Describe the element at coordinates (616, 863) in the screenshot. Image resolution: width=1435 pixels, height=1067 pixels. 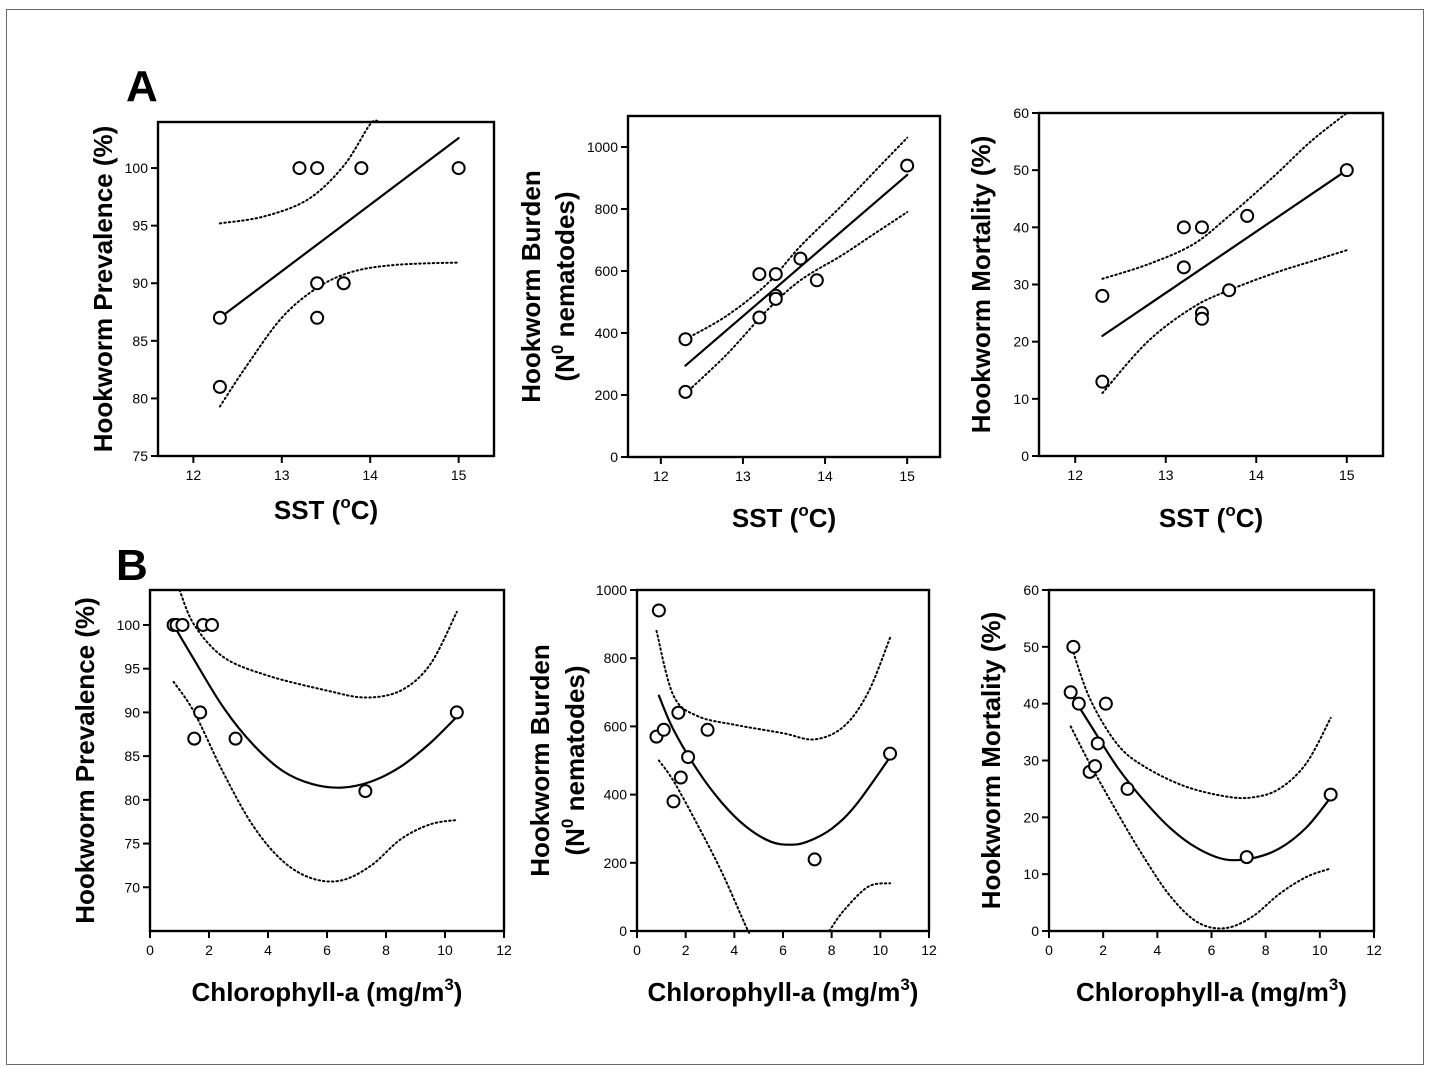
I see `y-tick-label: 200` at that location.